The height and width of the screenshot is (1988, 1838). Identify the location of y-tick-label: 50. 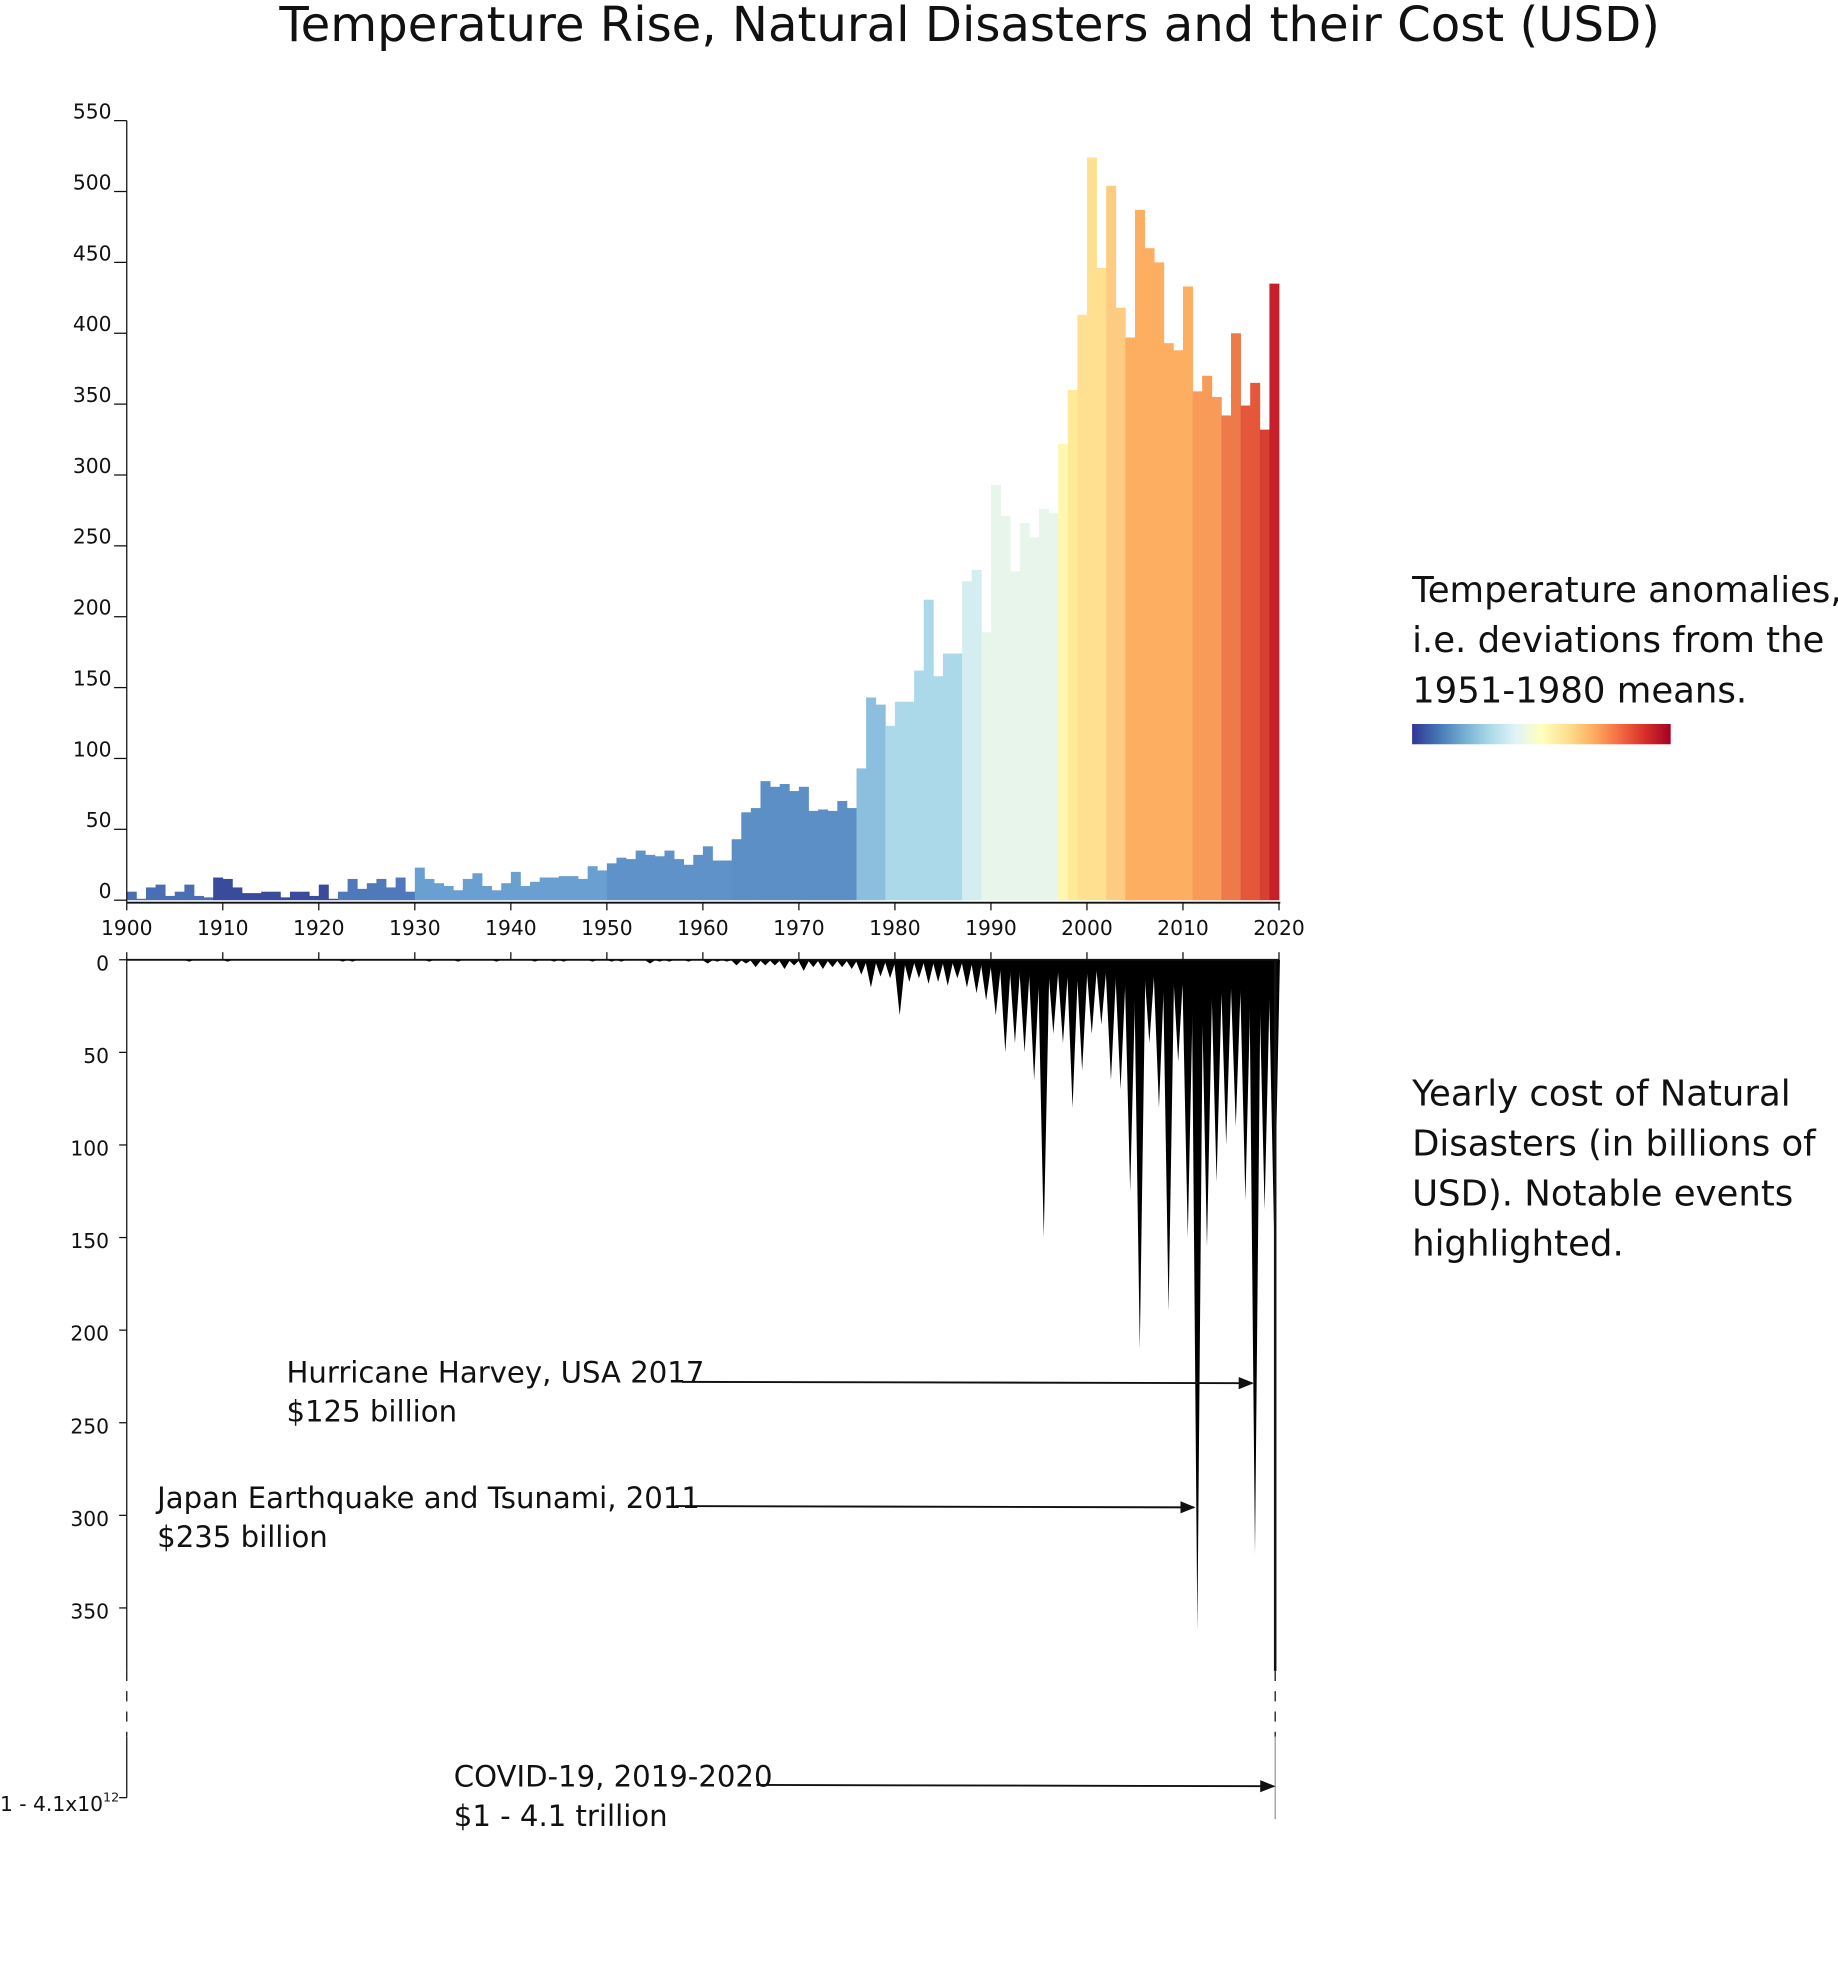
(96, 1056).